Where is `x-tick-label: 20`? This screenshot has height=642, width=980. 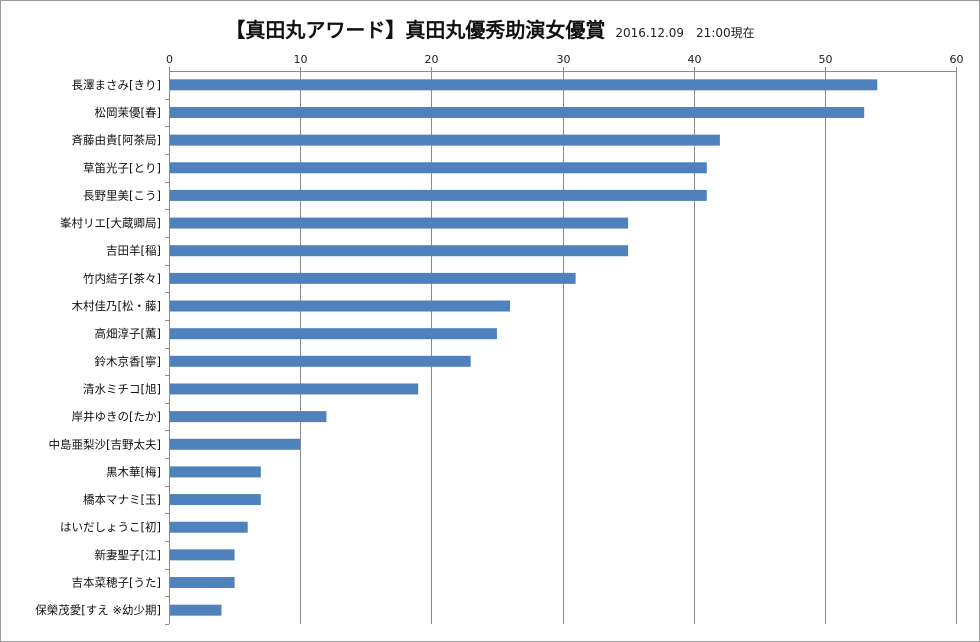 x-tick-label: 20 is located at coordinates (432, 59).